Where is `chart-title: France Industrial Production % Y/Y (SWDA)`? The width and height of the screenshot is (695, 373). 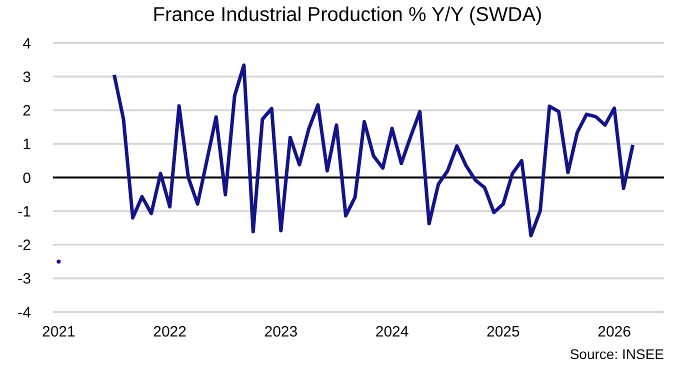
chart-title: France Industrial Production % Y/Y (SWDA) is located at coordinates (348, 15).